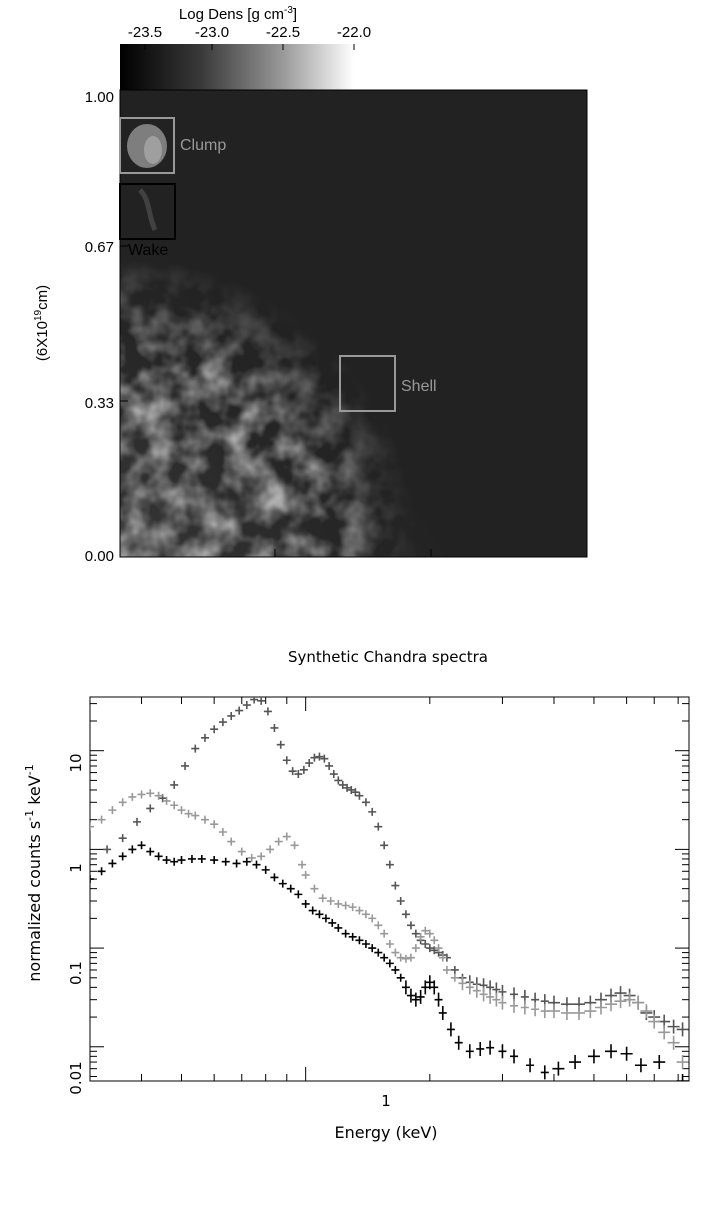 Image resolution: width=707 pixels, height=1209 pixels. I want to click on wake-region-label: Wake, so click(148, 250).